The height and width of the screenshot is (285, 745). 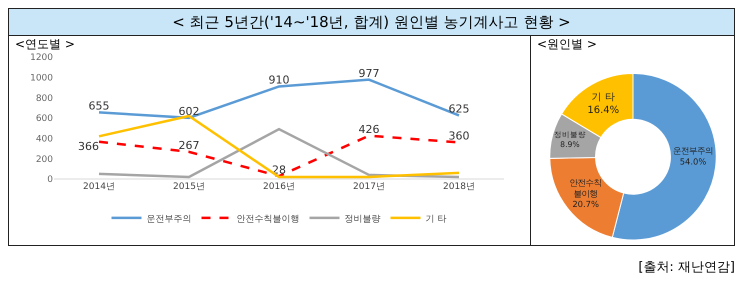 What do you see at coordinates (603, 110) in the screenshot?
I see `data-label: 16.4%` at bounding box center [603, 110].